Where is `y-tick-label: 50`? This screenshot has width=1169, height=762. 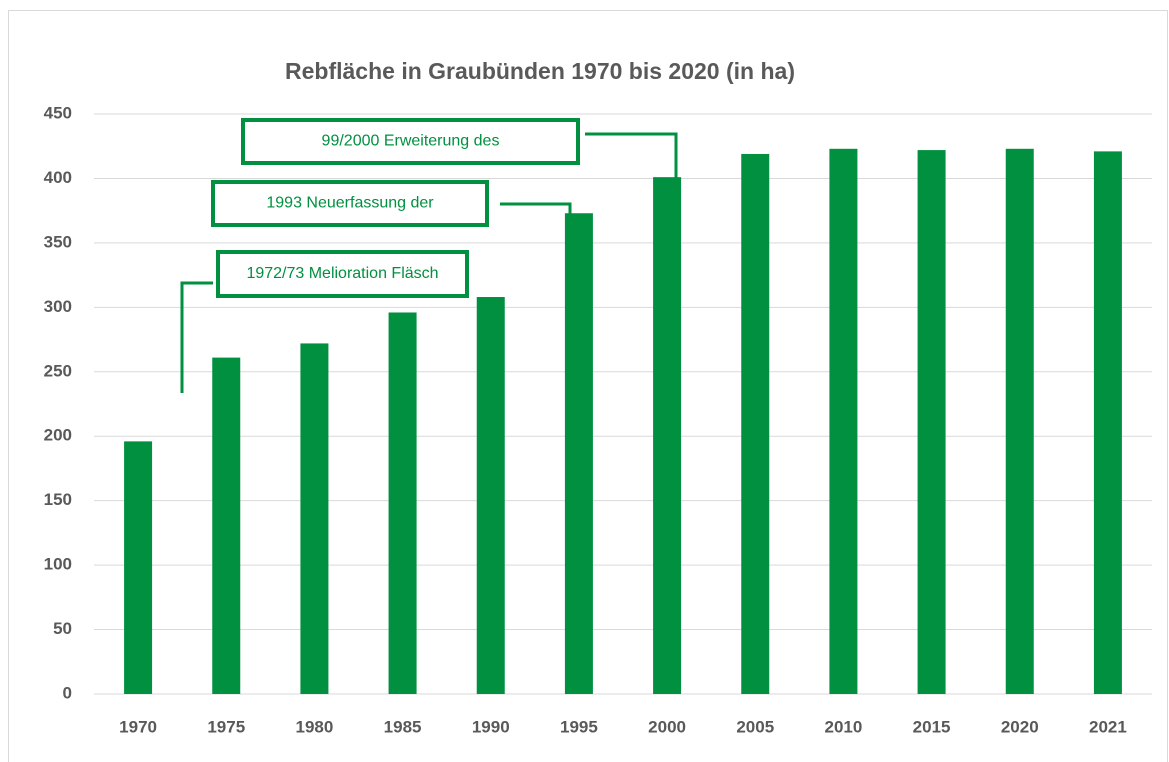 y-tick-label: 50 is located at coordinates (62, 628).